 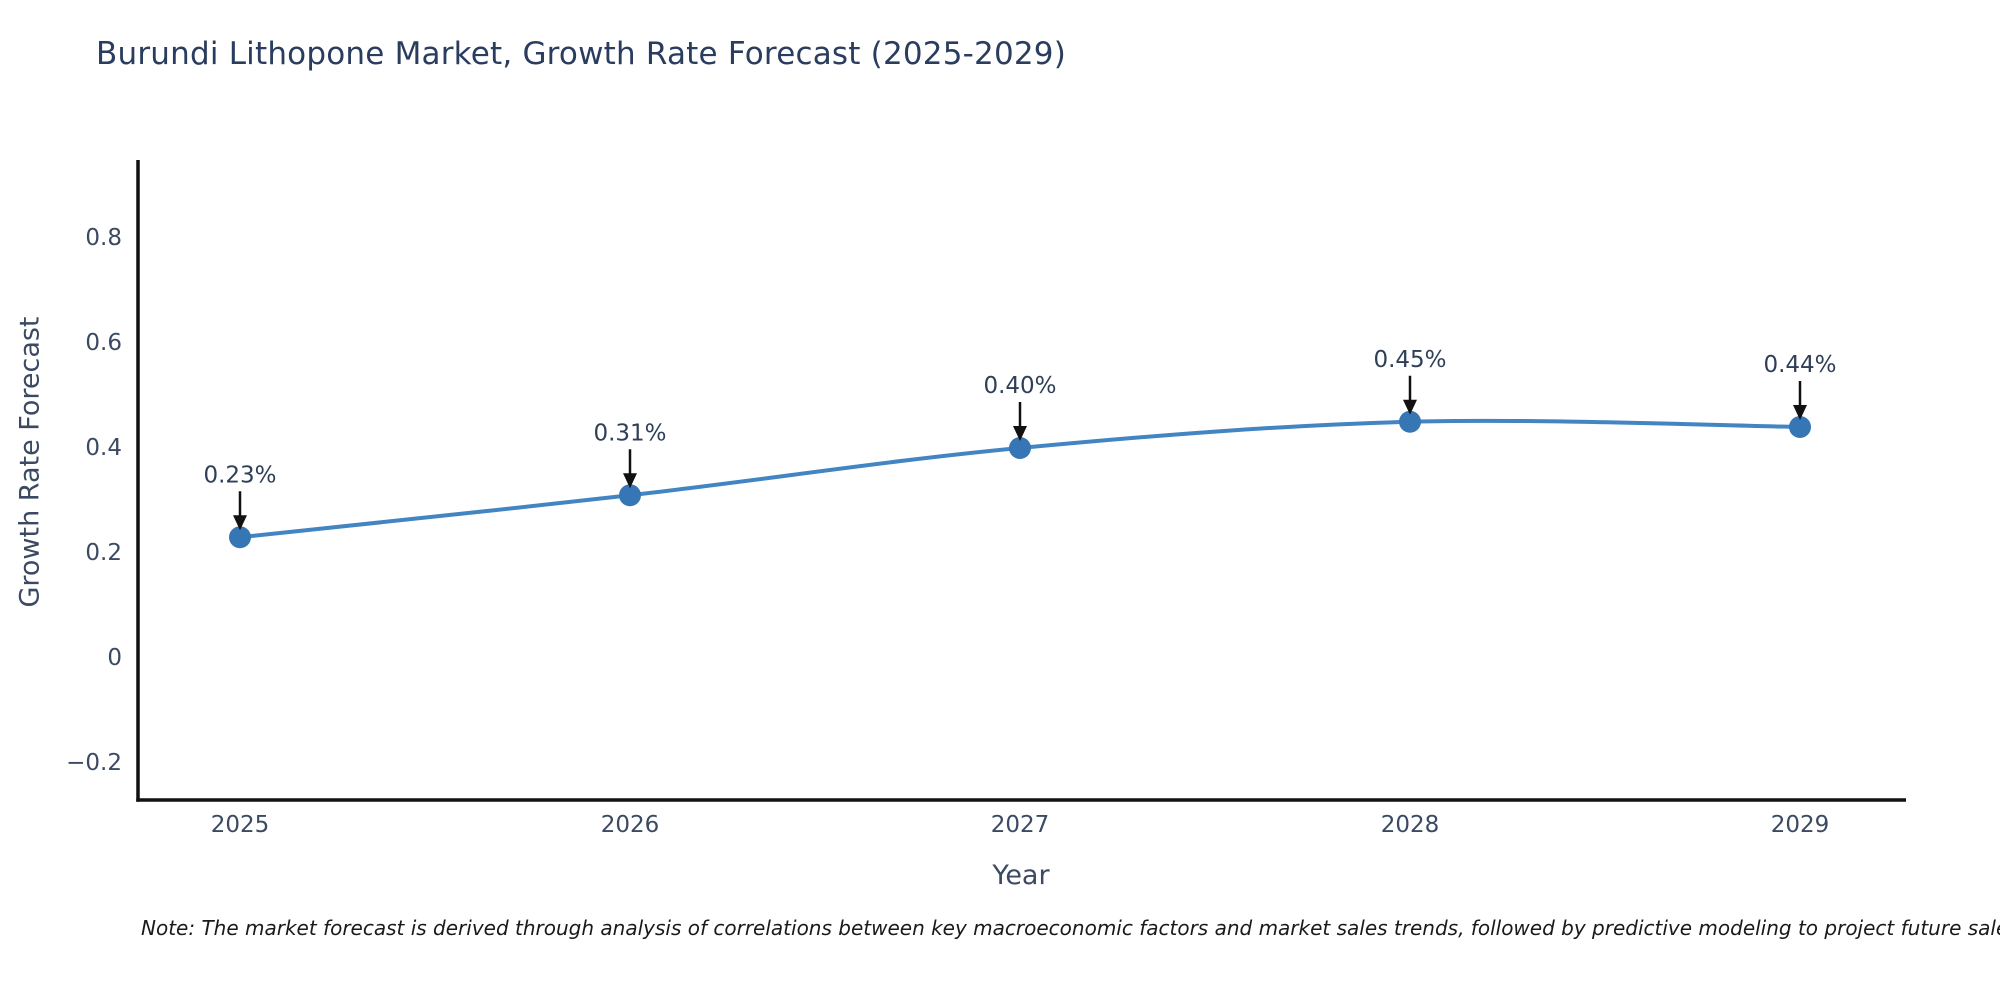 What do you see at coordinates (629, 433) in the screenshot?
I see `data-point-label: 0.31%` at bounding box center [629, 433].